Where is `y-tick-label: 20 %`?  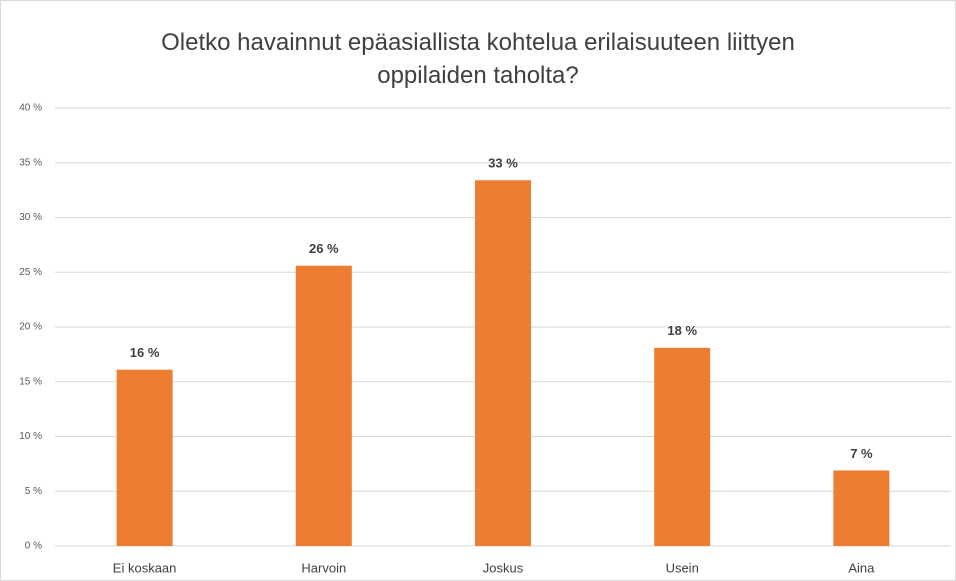
y-tick-label: 20 % is located at coordinates (30, 327).